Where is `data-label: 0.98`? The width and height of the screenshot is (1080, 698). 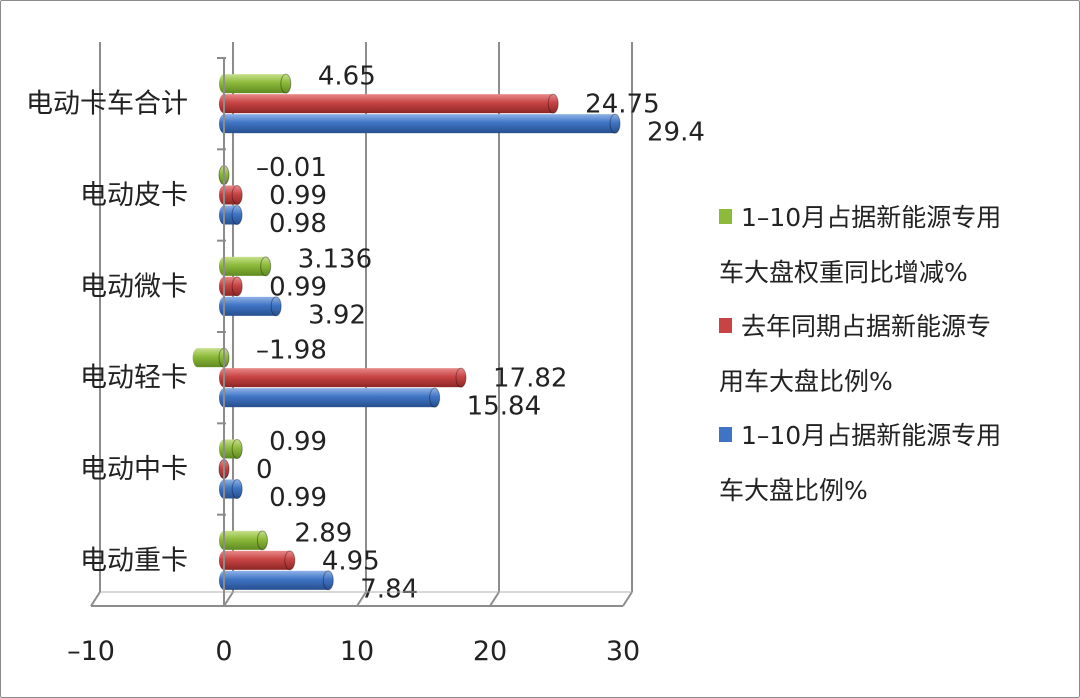 data-label: 0.98 is located at coordinates (298, 224).